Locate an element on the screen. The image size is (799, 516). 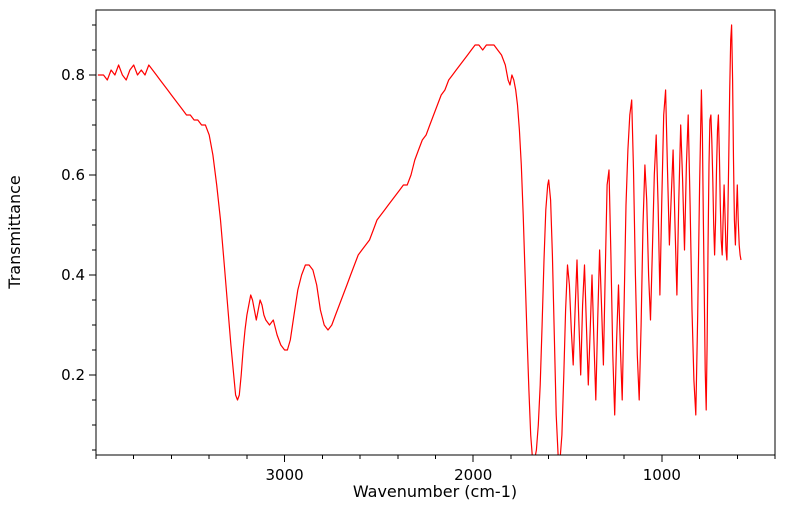
y-axis-label: Transmittance is located at coordinates (14, 232).